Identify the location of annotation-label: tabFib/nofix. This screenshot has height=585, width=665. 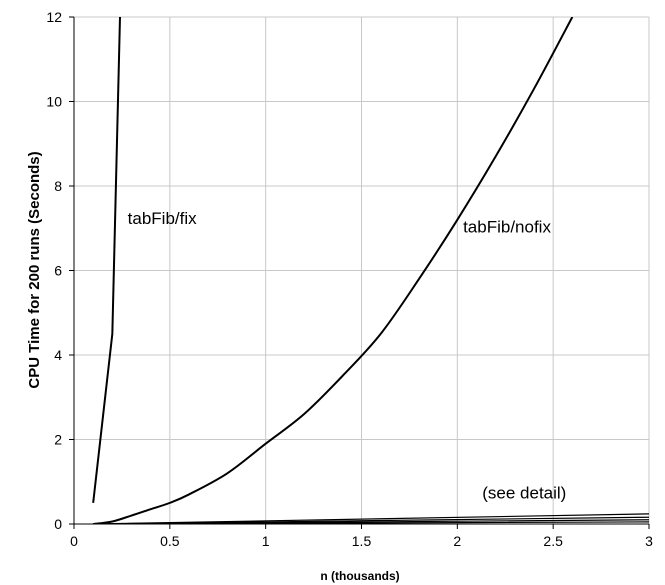
(507, 226).